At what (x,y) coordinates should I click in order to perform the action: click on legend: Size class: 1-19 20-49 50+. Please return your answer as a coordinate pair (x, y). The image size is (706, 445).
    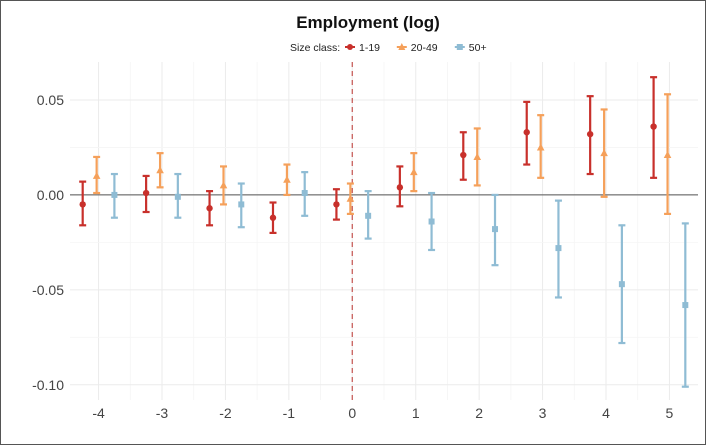
    Looking at the image, I should click on (388, 48).